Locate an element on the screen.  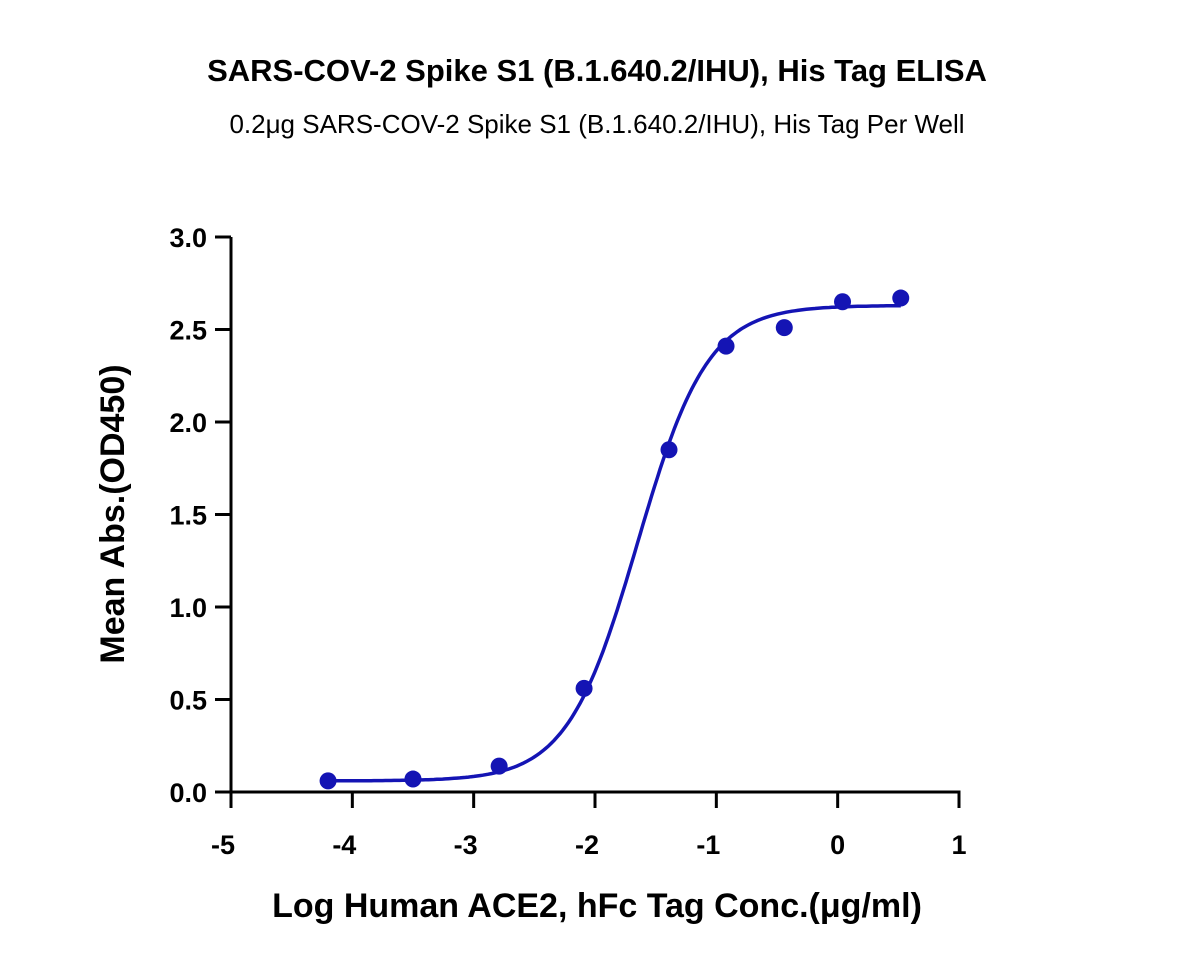
x-tick-label: 0 is located at coordinates (837, 845).